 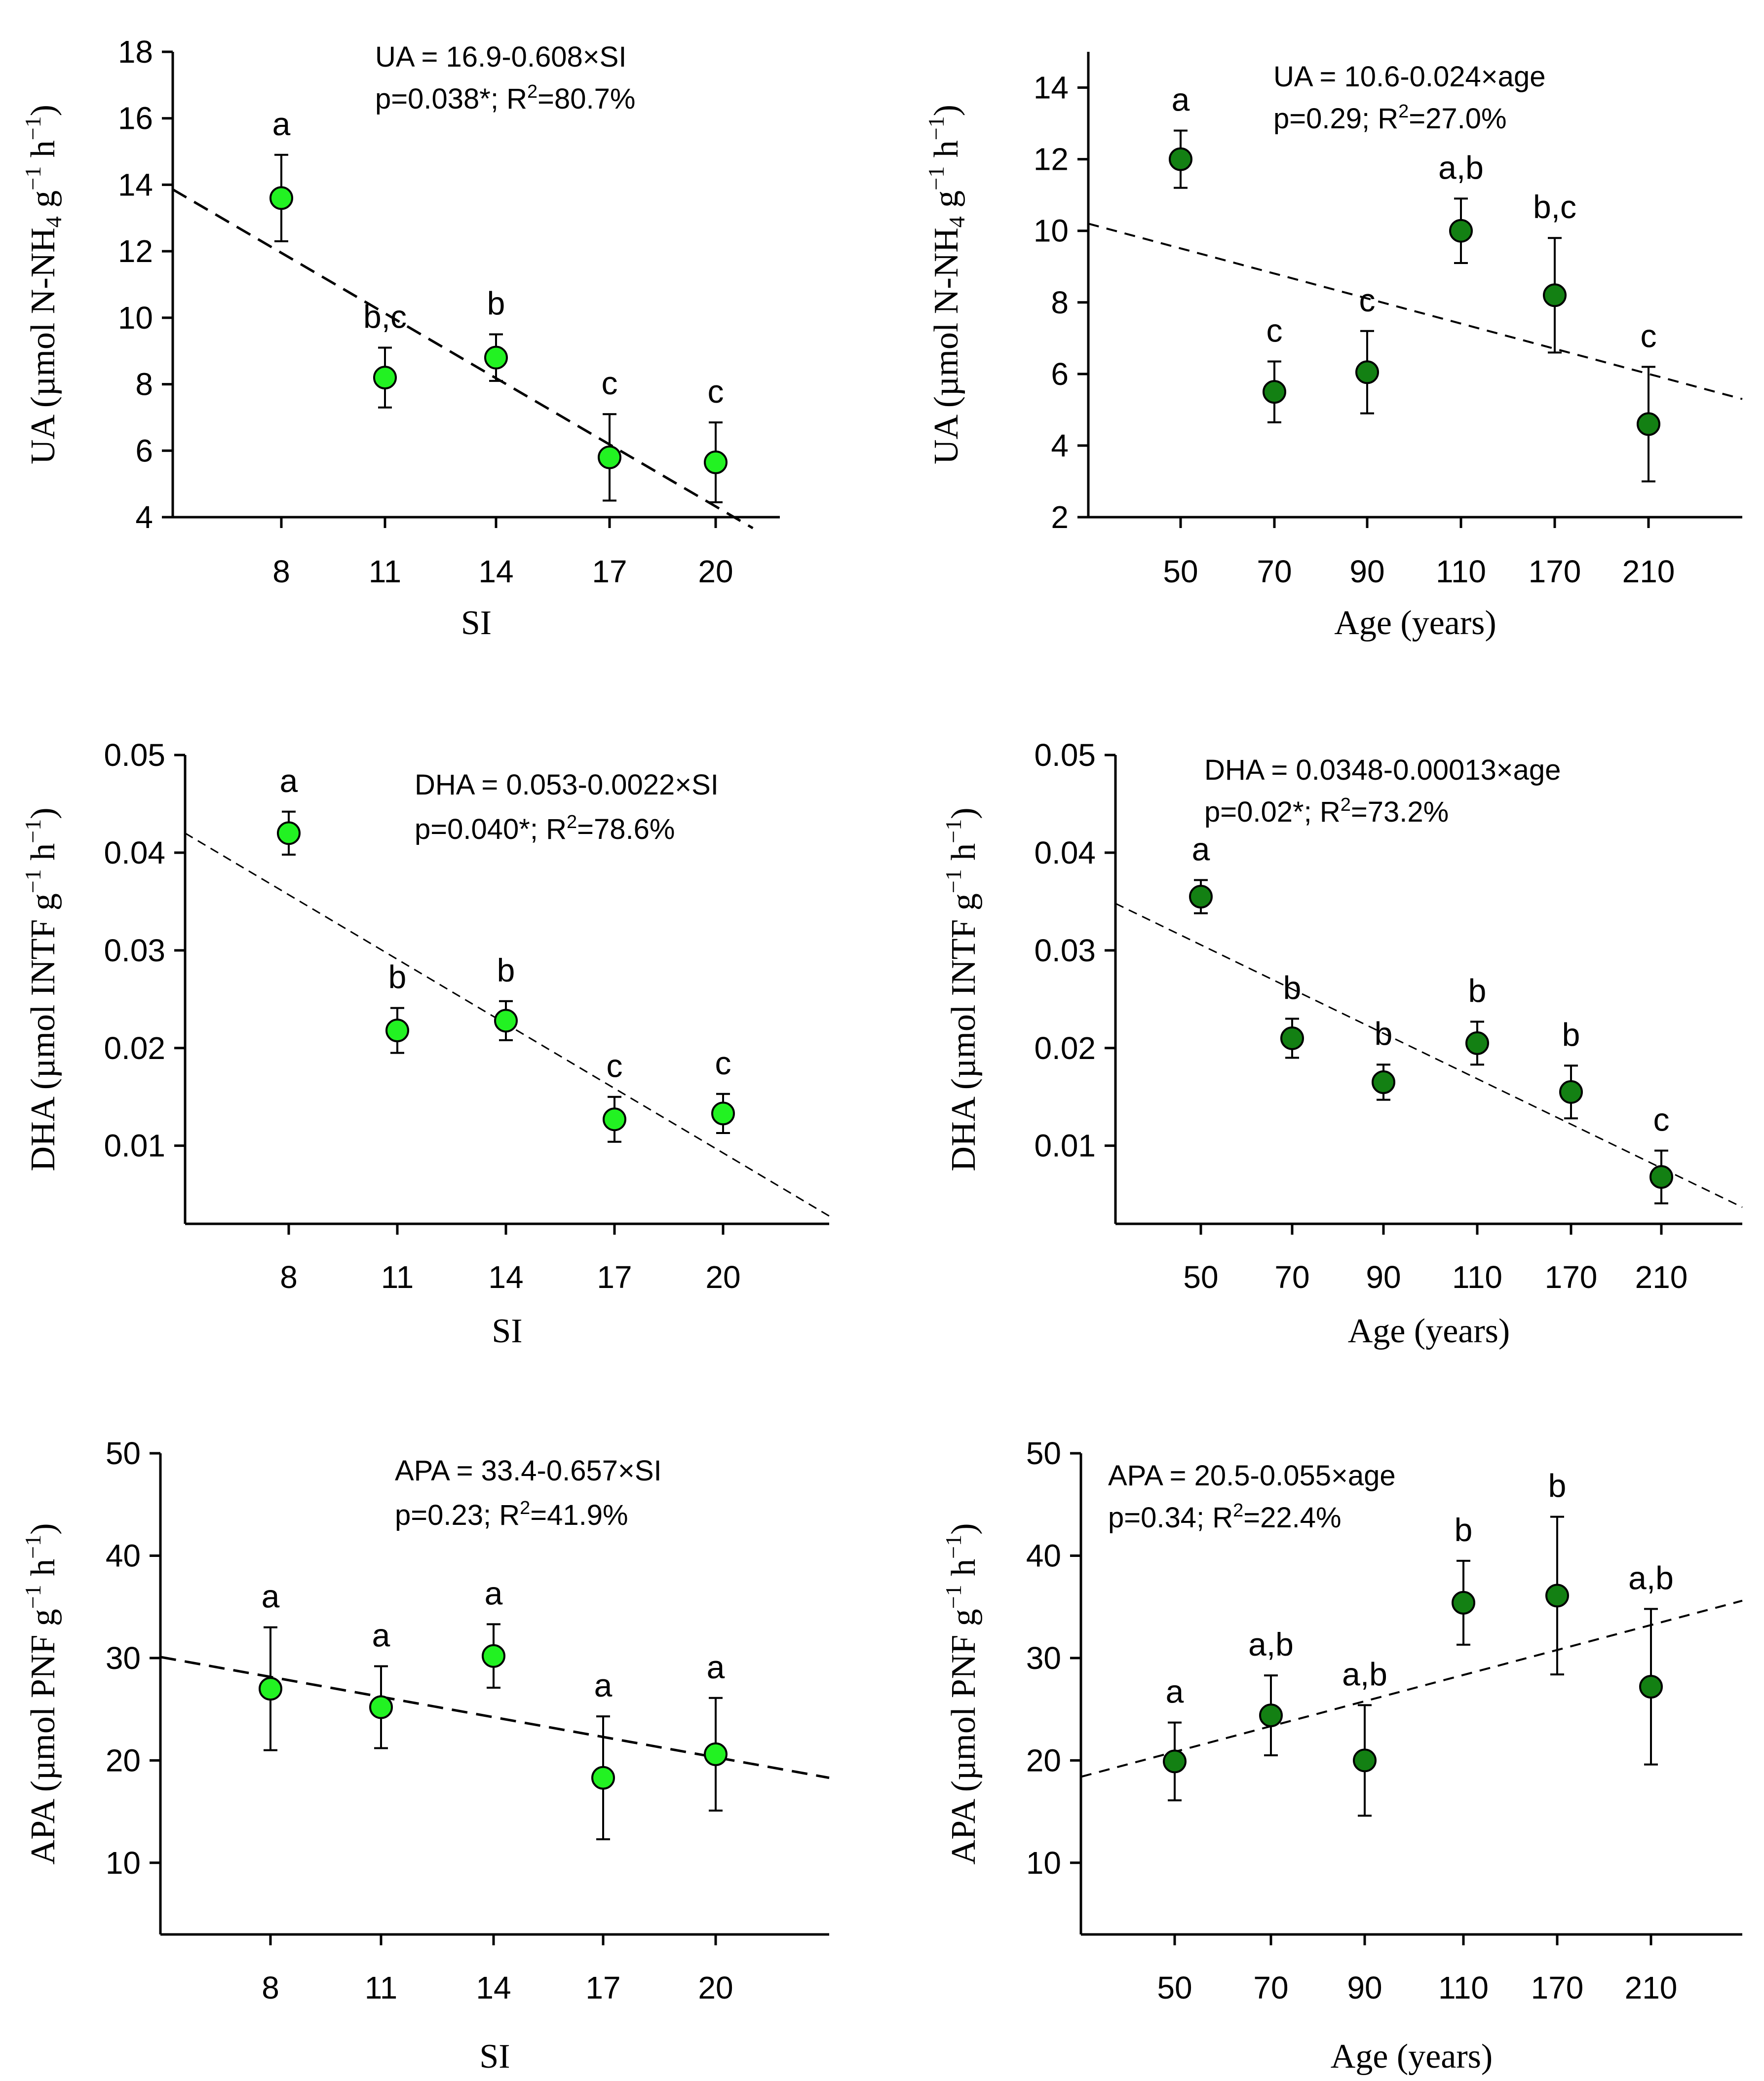 I want to click on stats-text: p=0.038*; R, so click(x=451, y=99).